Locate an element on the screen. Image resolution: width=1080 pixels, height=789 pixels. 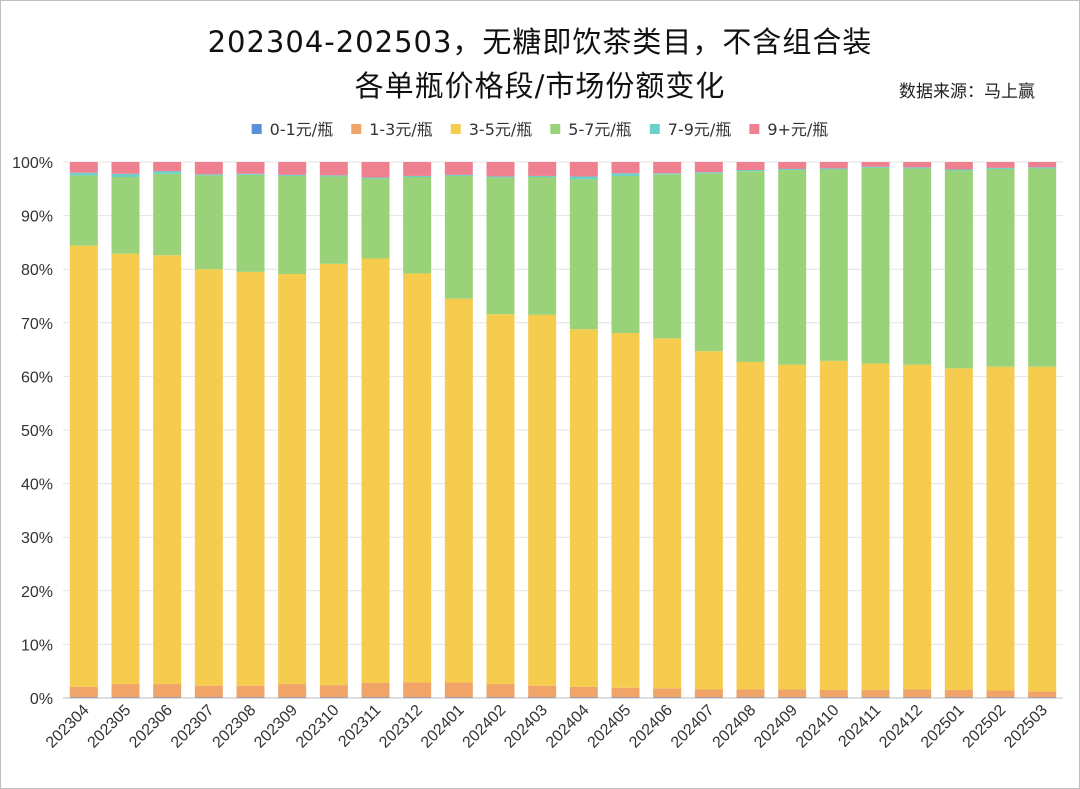
x-tick-label: 202304 is located at coordinates (68, 727).